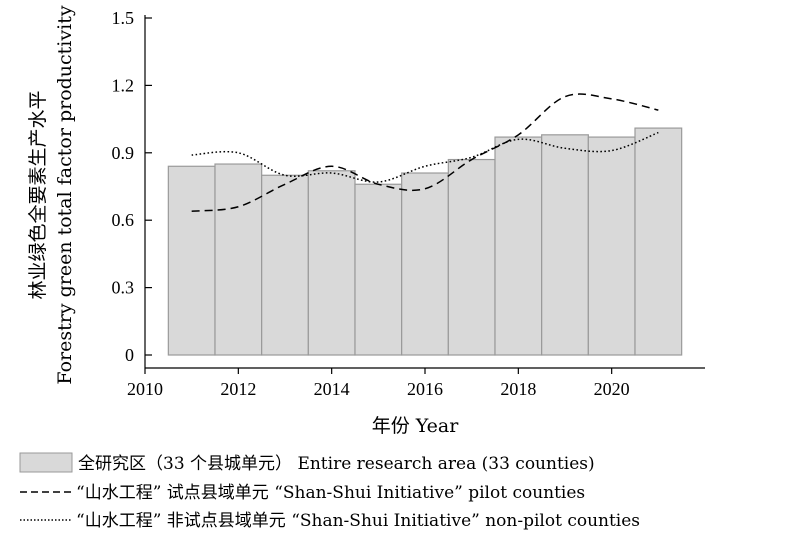 The image size is (800, 537). What do you see at coordinates (123, 288) in the screenshot?
I see `y-tick-label-1: 0.3` at bounding box center [123, 288].